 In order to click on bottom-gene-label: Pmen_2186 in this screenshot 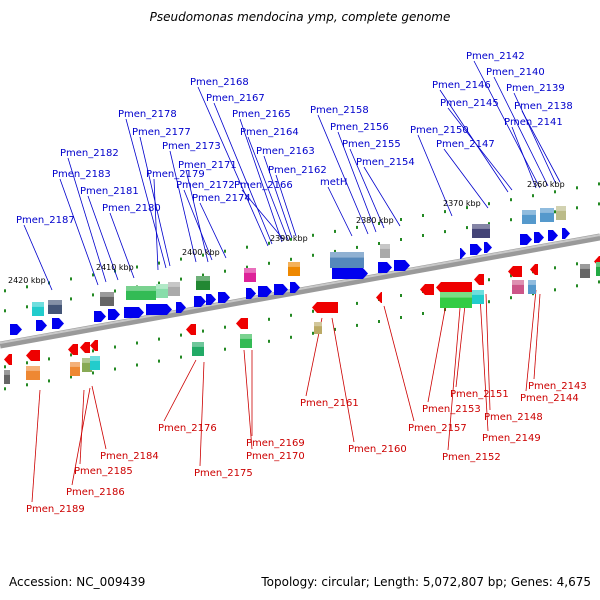, I will do `click(95, 492)`.